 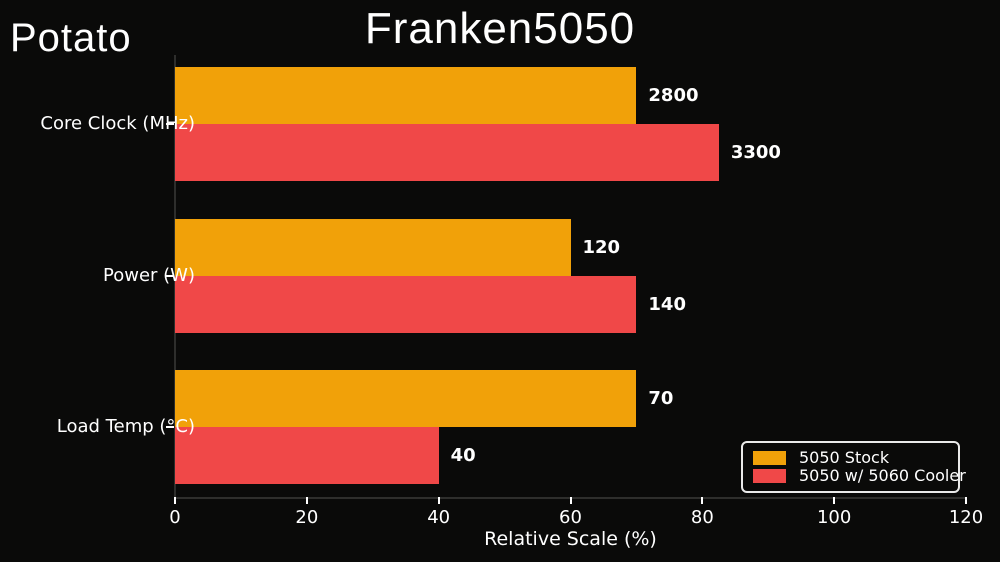 What do you see at coordinates (439, 517) in the screenshot?
I see `x-tick-label: 40` at bounding box center [439, 517].